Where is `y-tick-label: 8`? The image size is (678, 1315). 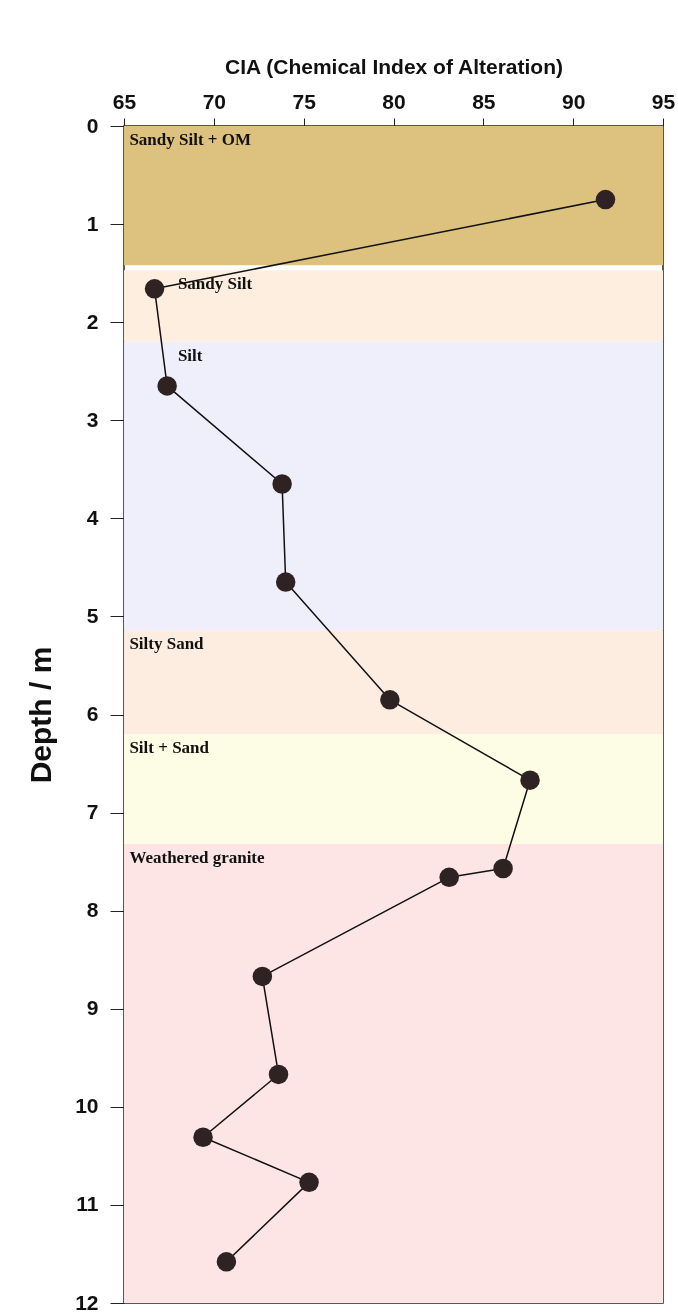
y-tick-label: 8 is located at coordinates (92, 910).